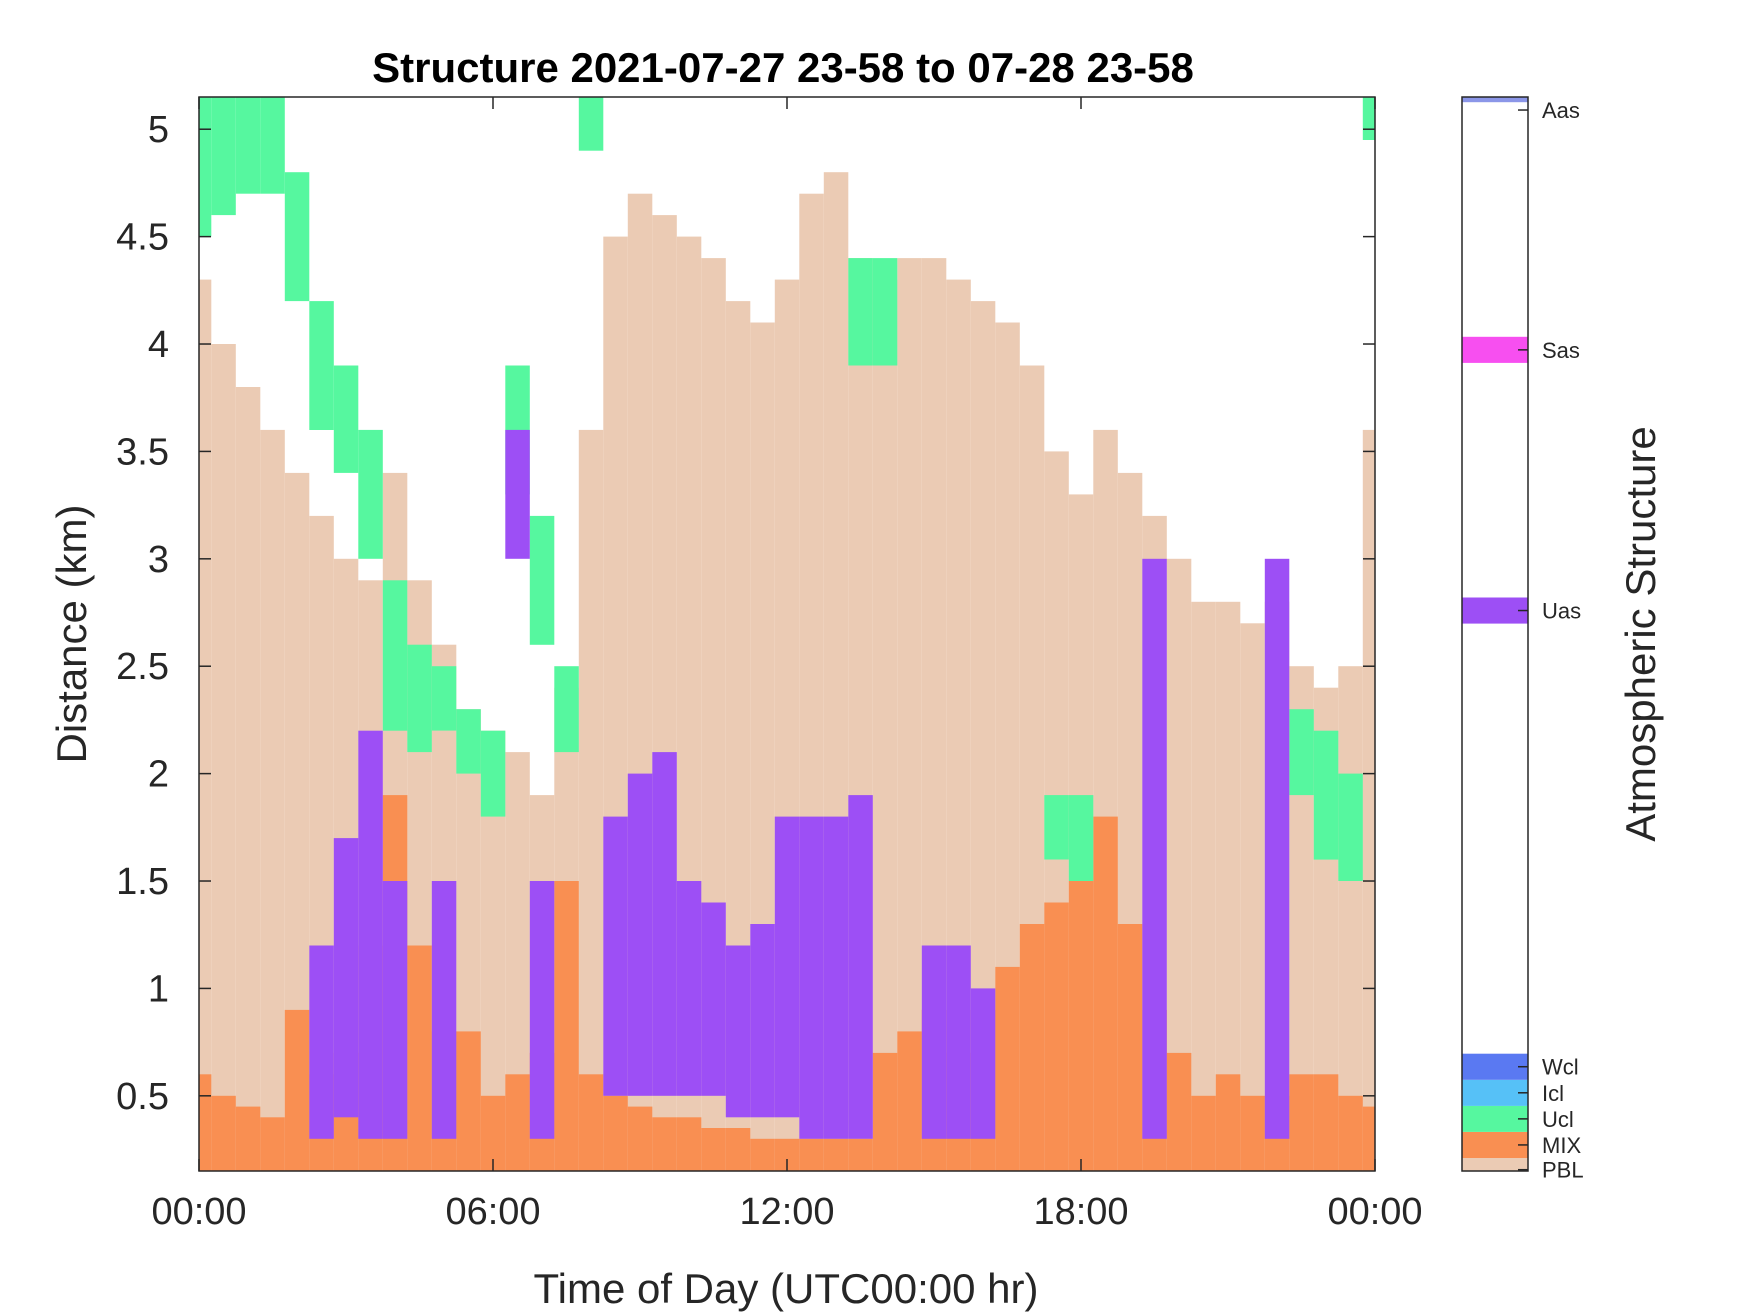  I want to click on y-axis-label: Distance (km), so click(71, 633).